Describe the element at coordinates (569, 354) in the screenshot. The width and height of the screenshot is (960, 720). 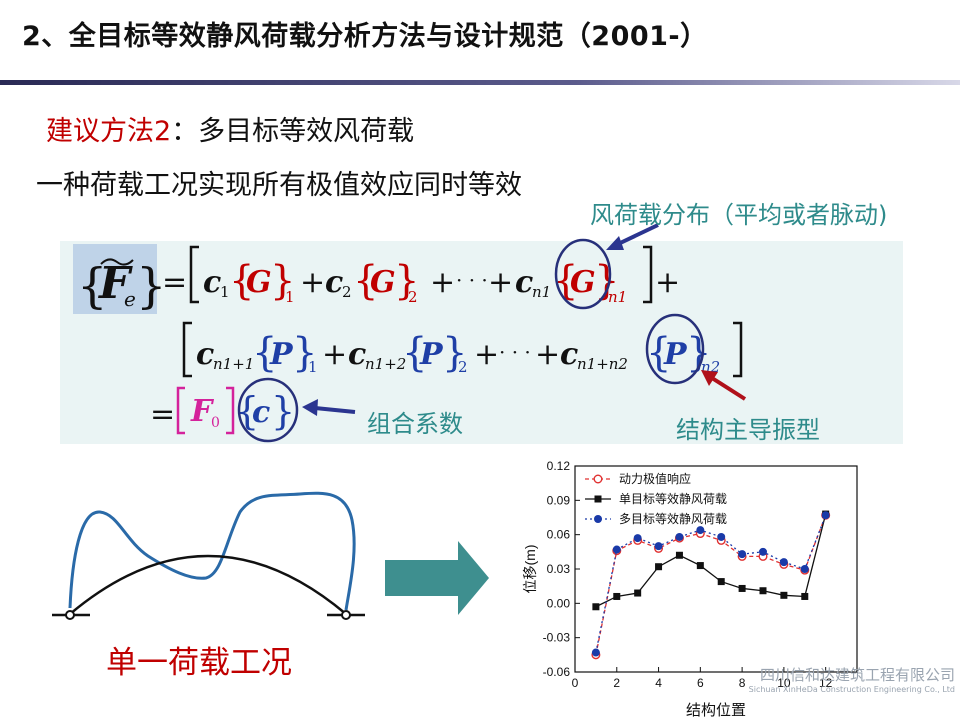
I see `cn1pn2: c` at that location.